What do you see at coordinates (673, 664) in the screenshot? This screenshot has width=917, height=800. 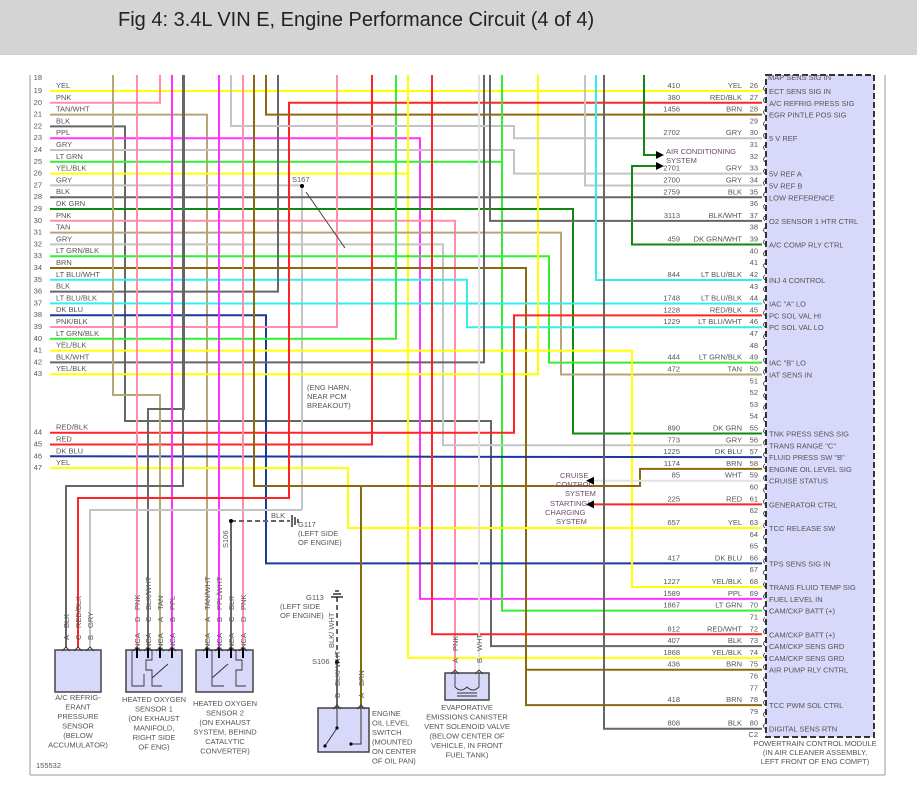 I see `pcm-pin-circuit: 436` at bounding box center [673, 664].